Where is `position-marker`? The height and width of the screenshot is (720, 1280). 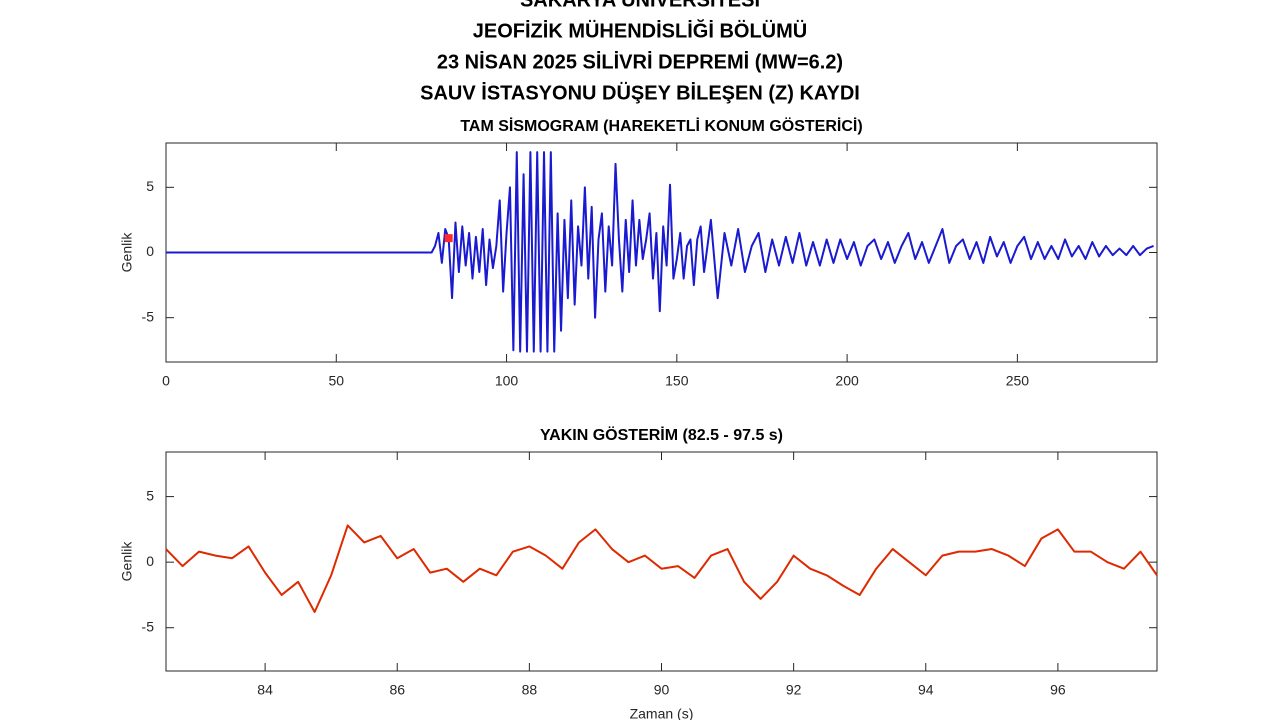 position-marker is located at coordinates (448, 238).